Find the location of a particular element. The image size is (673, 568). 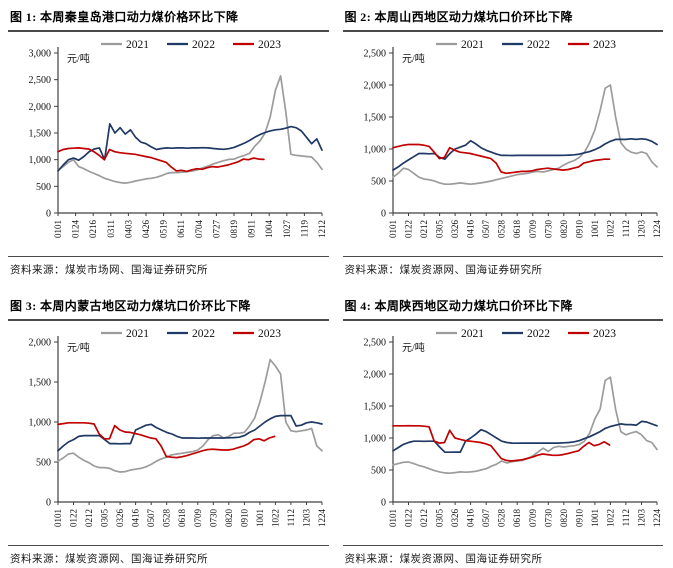

y-unit-label: 元/吨 is located at coordinates (78, 58).